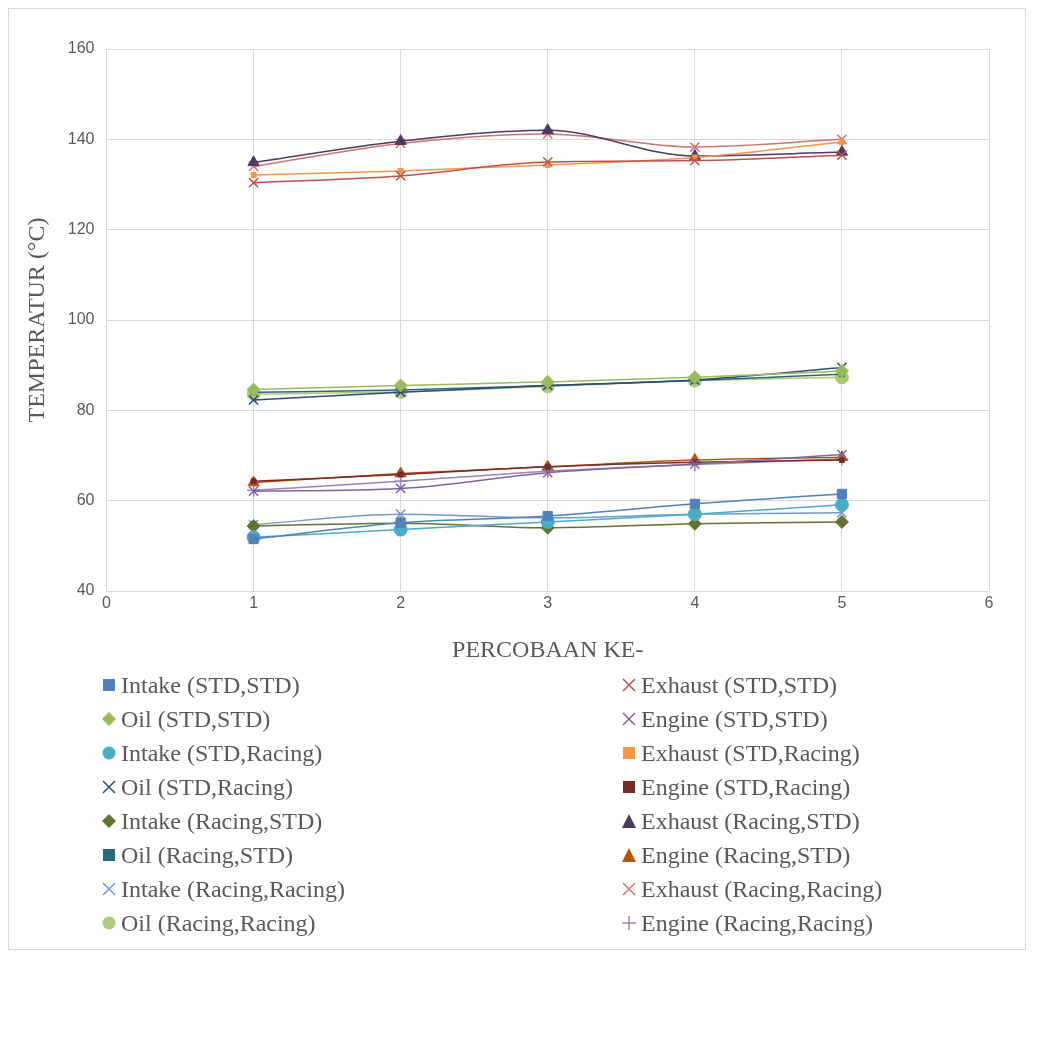 This screenshot has height=1039, width=1038. I want to click on y-tick-label: 120, so click(81, 229).